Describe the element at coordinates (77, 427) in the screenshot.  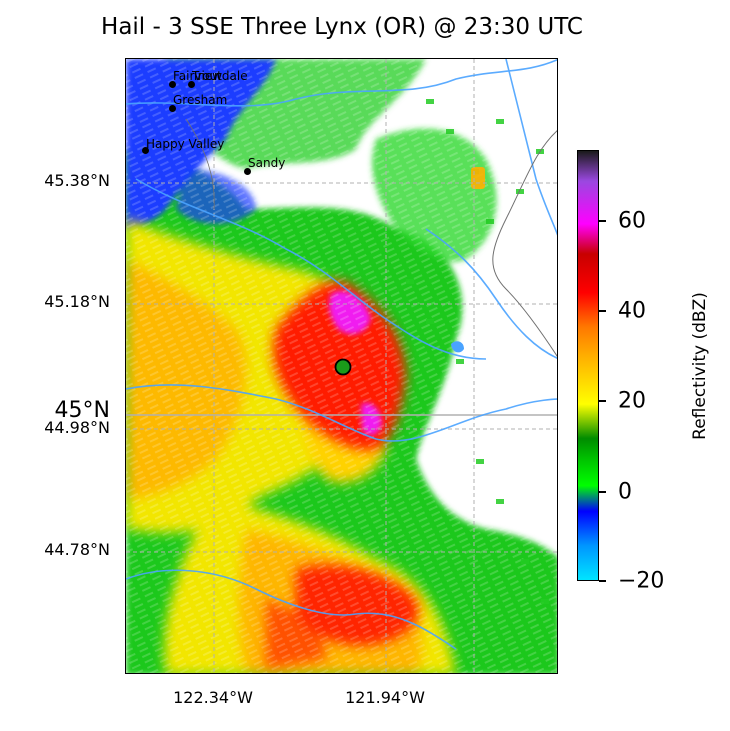
I see `lat-label: 44.98°N` at that location.